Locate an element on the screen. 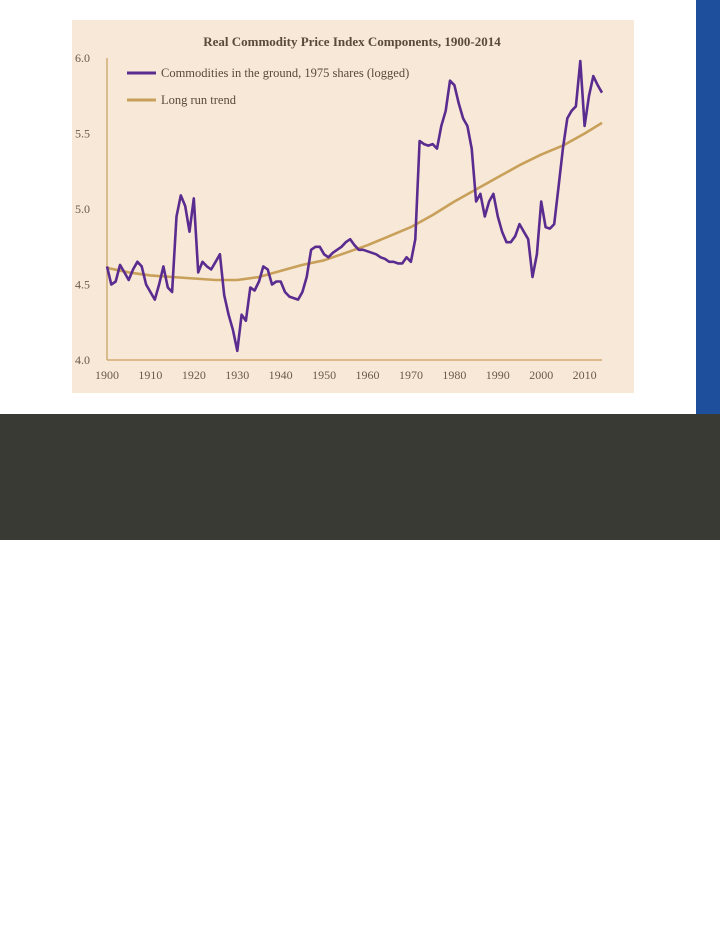  y-tick-label: 4.5 is located at coordinates (82, 285).